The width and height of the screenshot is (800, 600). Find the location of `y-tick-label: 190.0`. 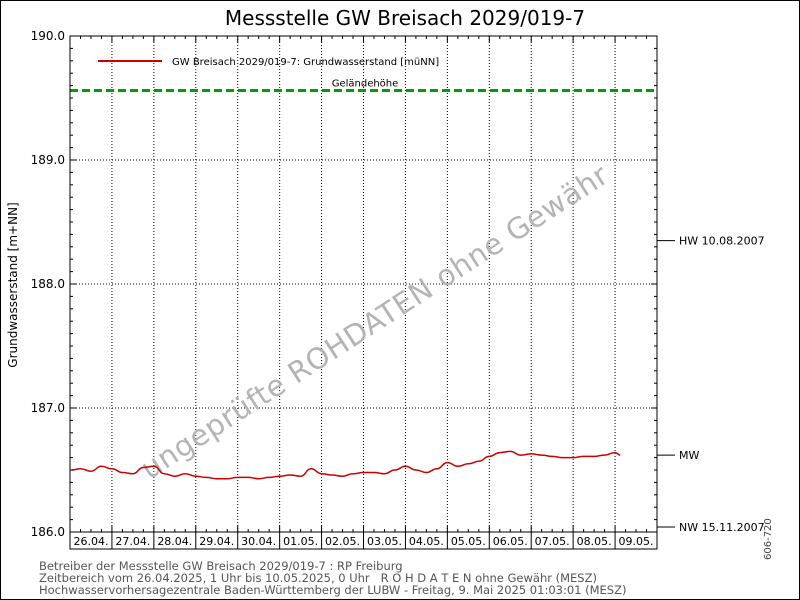

y-tick-label: 190.0 is located at coordinates (48, 36).